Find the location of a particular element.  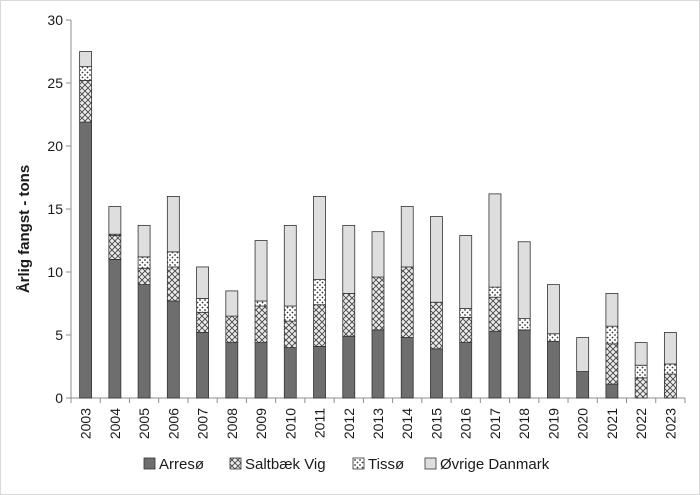

bar-segment-ovrige-danmark-2012 is located at coordinates (349, 259).